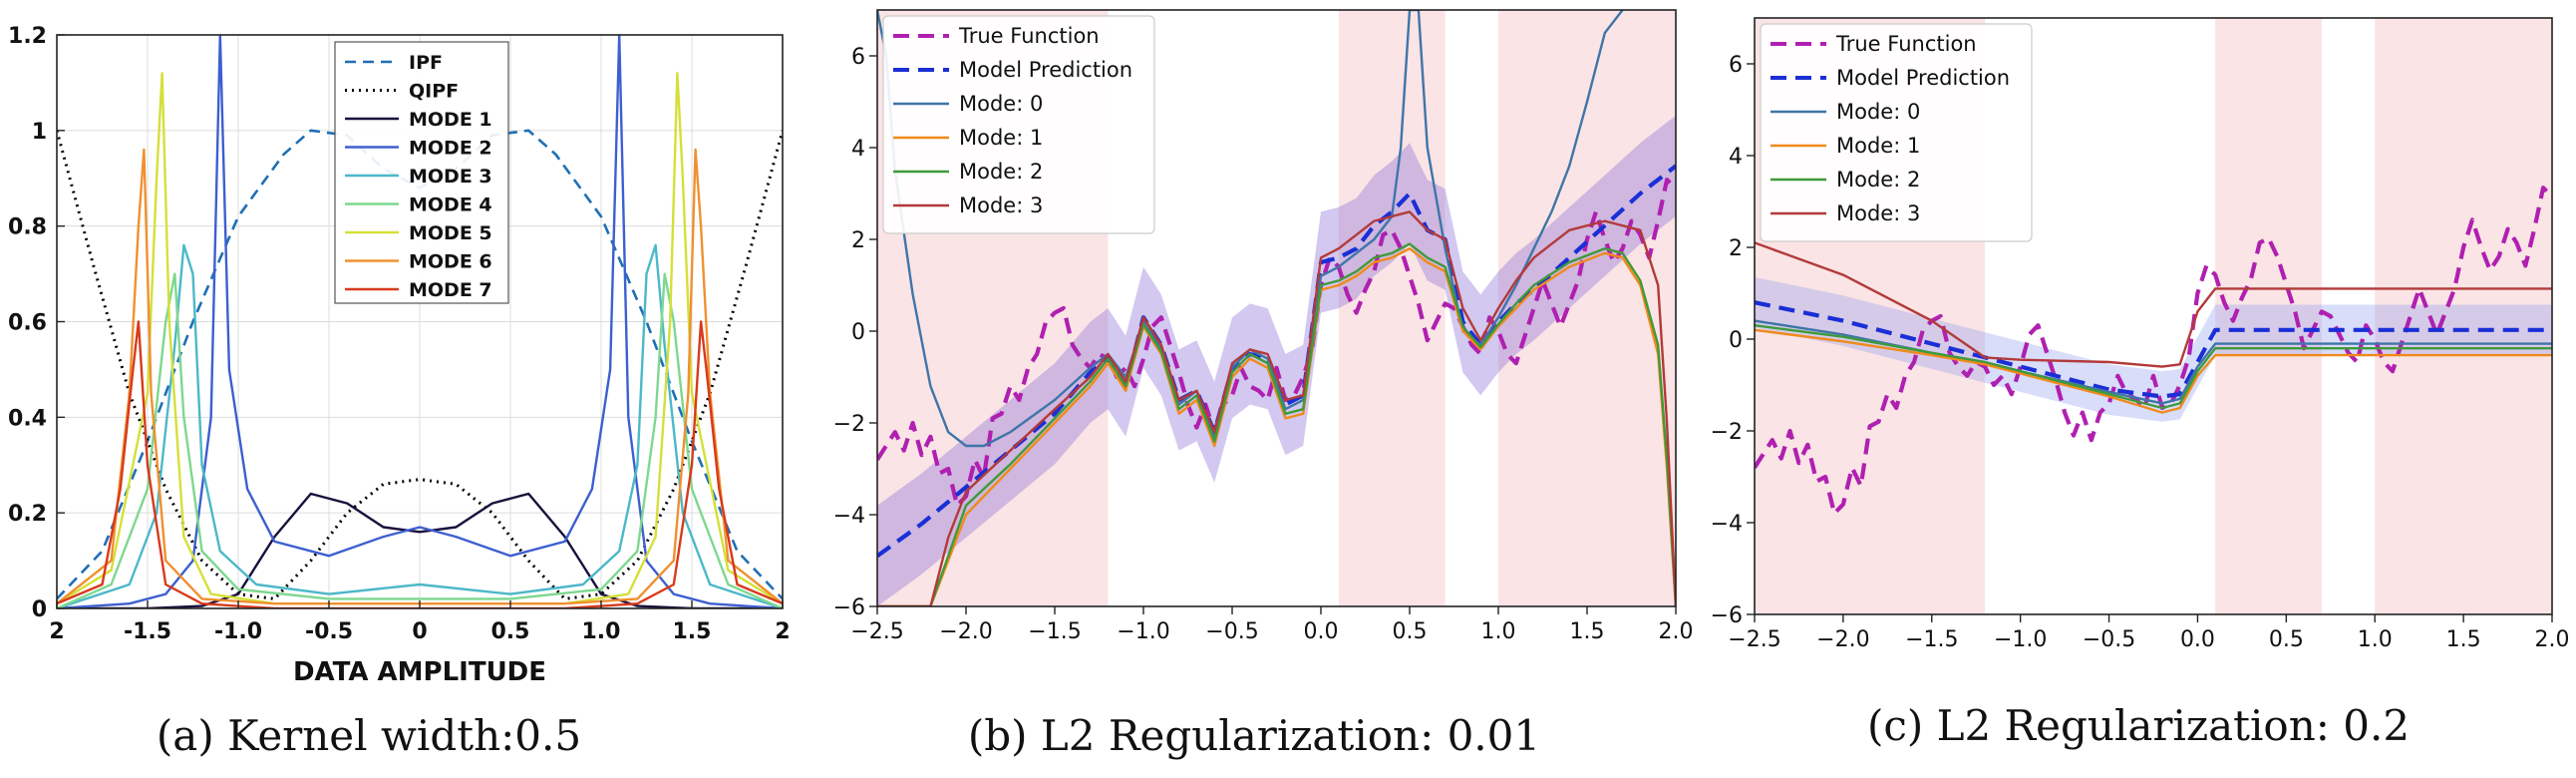 This screenshot has width=2576, height=778. Describe the element at coordinates (450, 120) in the screenshot. I see `legend-label: MODE 1` at that location.